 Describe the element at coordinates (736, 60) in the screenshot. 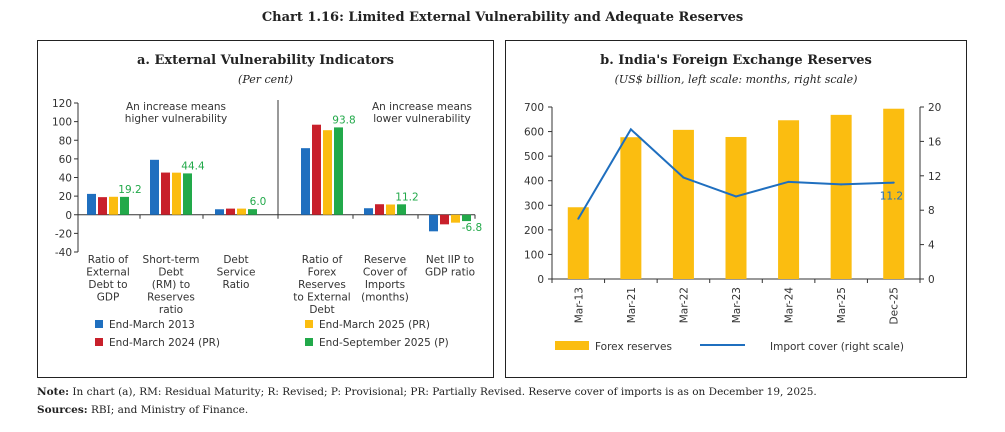

I see `panel-b-title: b. India's Foreign Exchange Reserves` at that location.